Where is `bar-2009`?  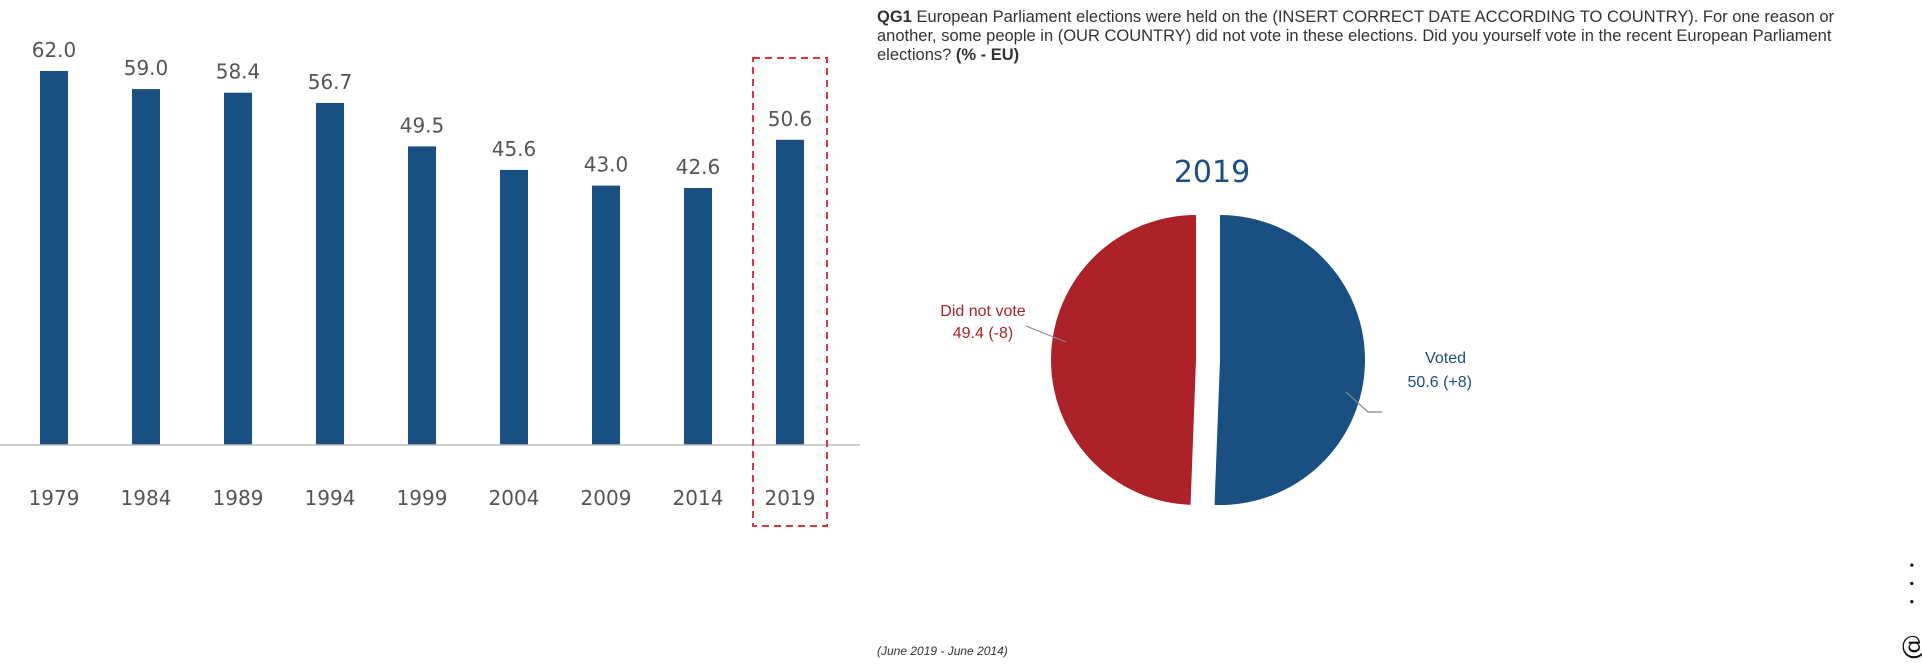 bar-2009 is located at coordinates (606, 315).